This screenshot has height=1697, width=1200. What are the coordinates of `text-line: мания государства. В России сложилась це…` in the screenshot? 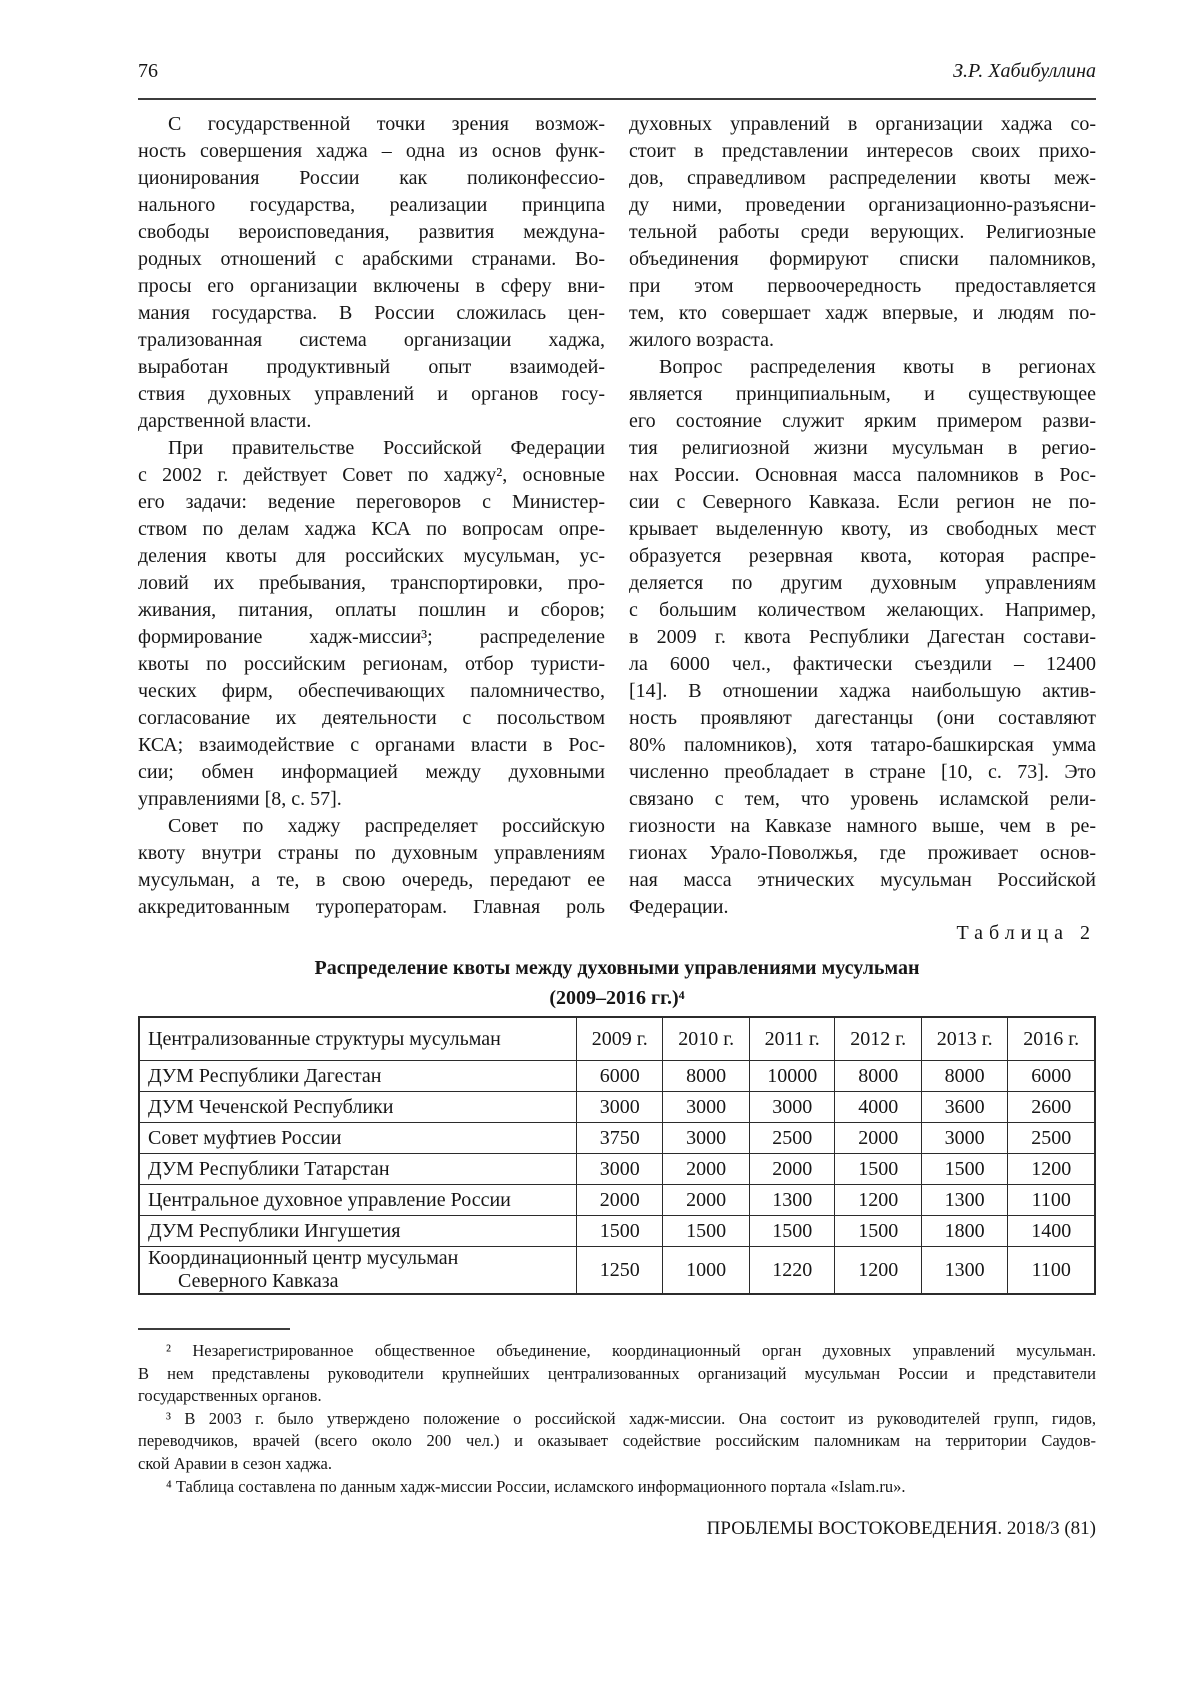 It's located at (371, 313).